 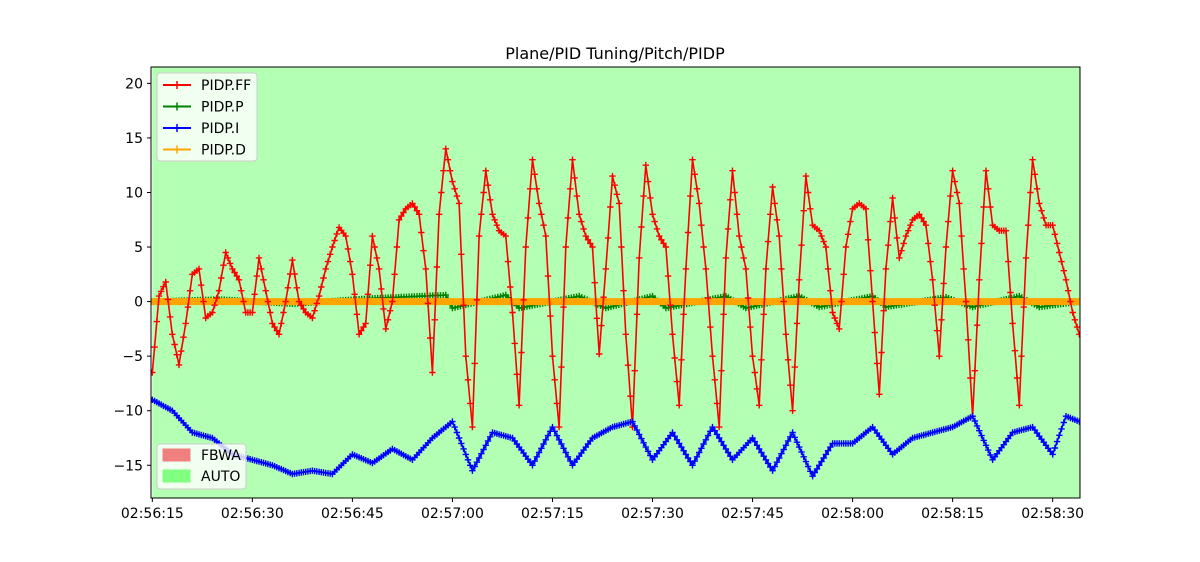 What do you see at coordinates (221, 456) in the screenshot?
I see `mode-legend-label: FBWA` at bounding box center [221, 456].